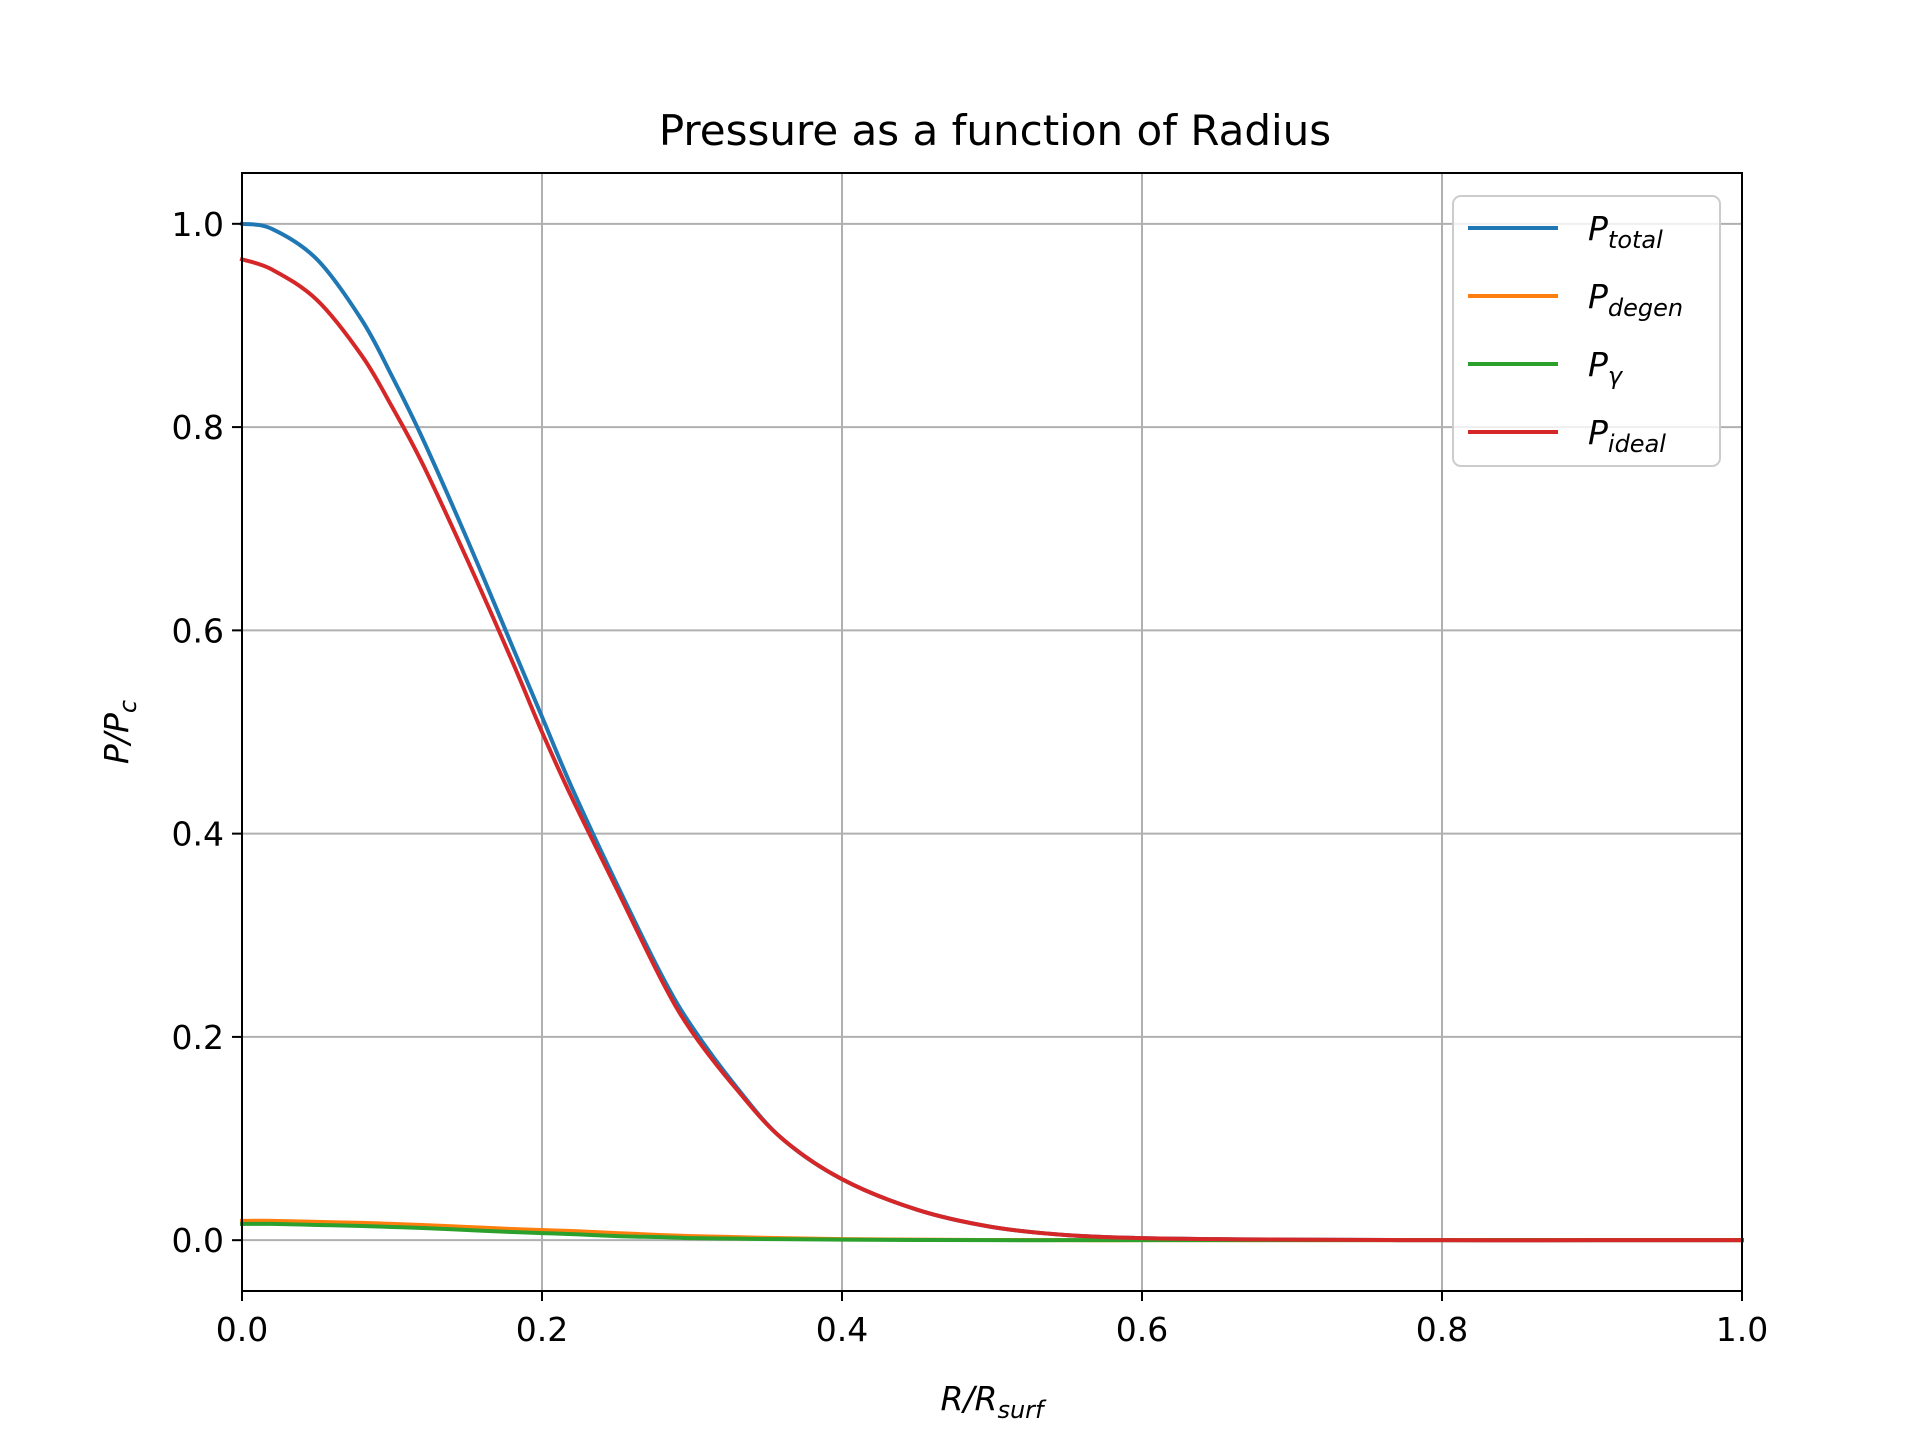  I want to click on x-tick-label: 0.0, so click(242, 1329).